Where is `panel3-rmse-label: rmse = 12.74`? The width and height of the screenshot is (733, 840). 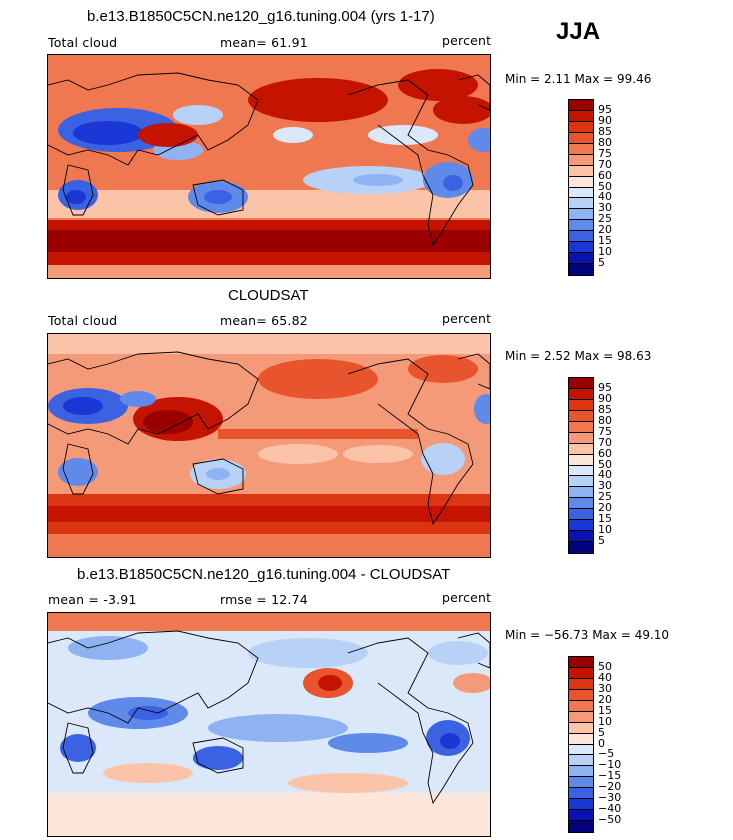
panel3-rmse-label: rmse = 12.74 is located at coordinates (264, 599).